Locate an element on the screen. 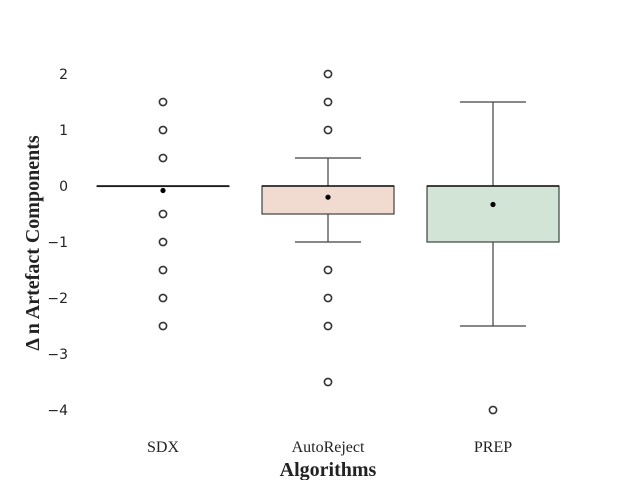 The height and width of the screenshot is (480, 640). x-tick-label: AutoReject is located at coordinates (328, 447).